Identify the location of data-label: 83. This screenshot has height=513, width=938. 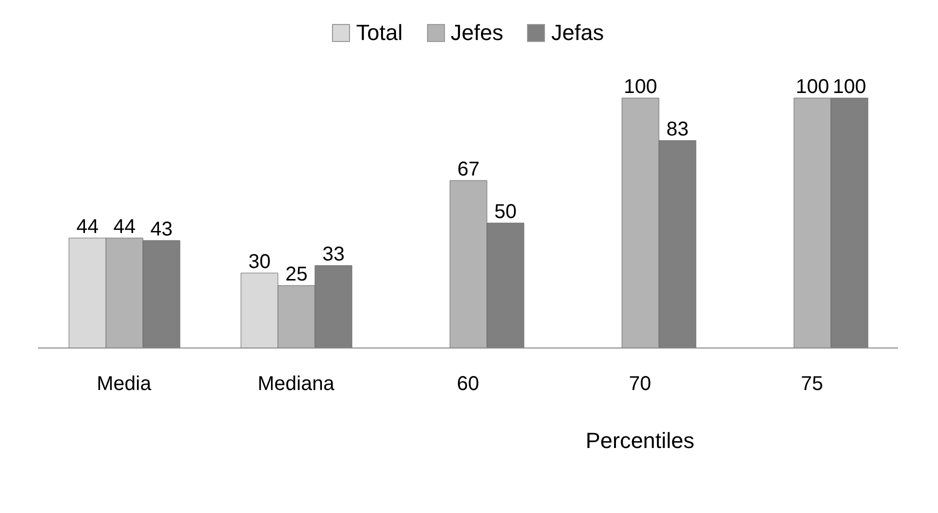
(677, 129).